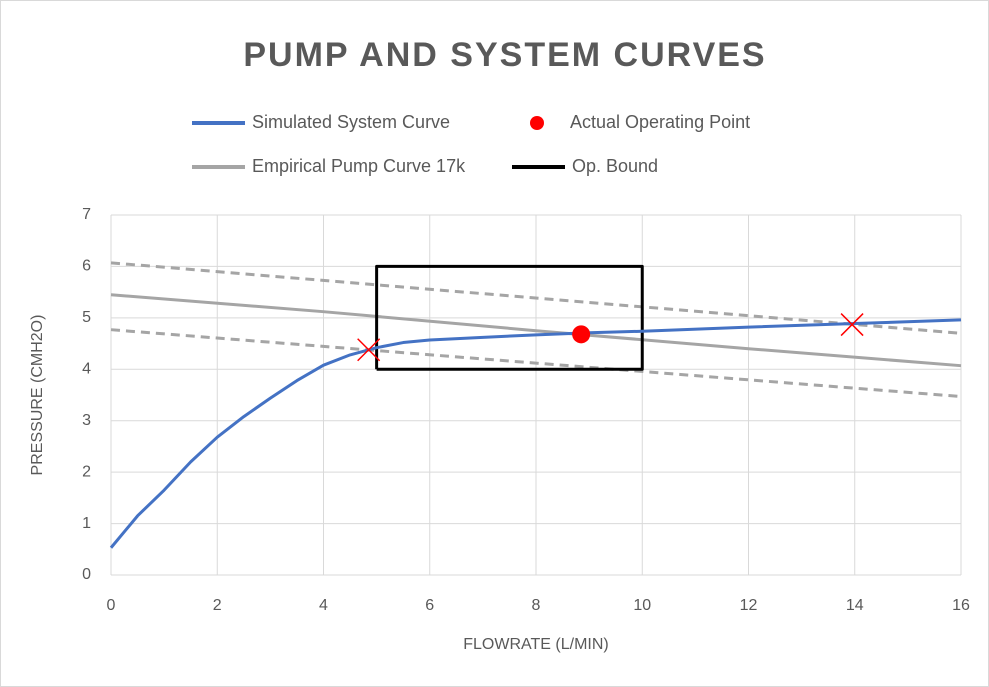  What do you see at coordinates (537, 123) in the screenshot?
I see `legend-symbol` at bounding box center [537, 123].